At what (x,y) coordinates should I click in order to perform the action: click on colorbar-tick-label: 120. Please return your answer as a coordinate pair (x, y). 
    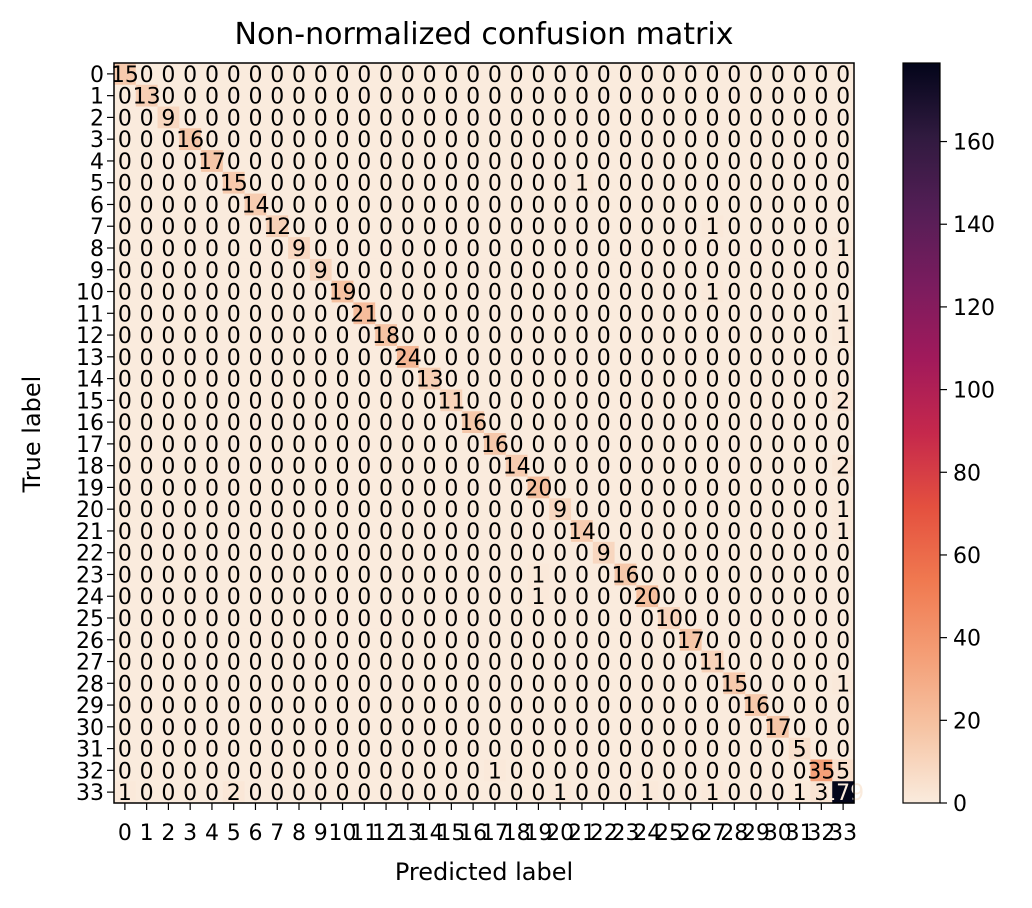
    Looking at the image, I should click on (974, 308).